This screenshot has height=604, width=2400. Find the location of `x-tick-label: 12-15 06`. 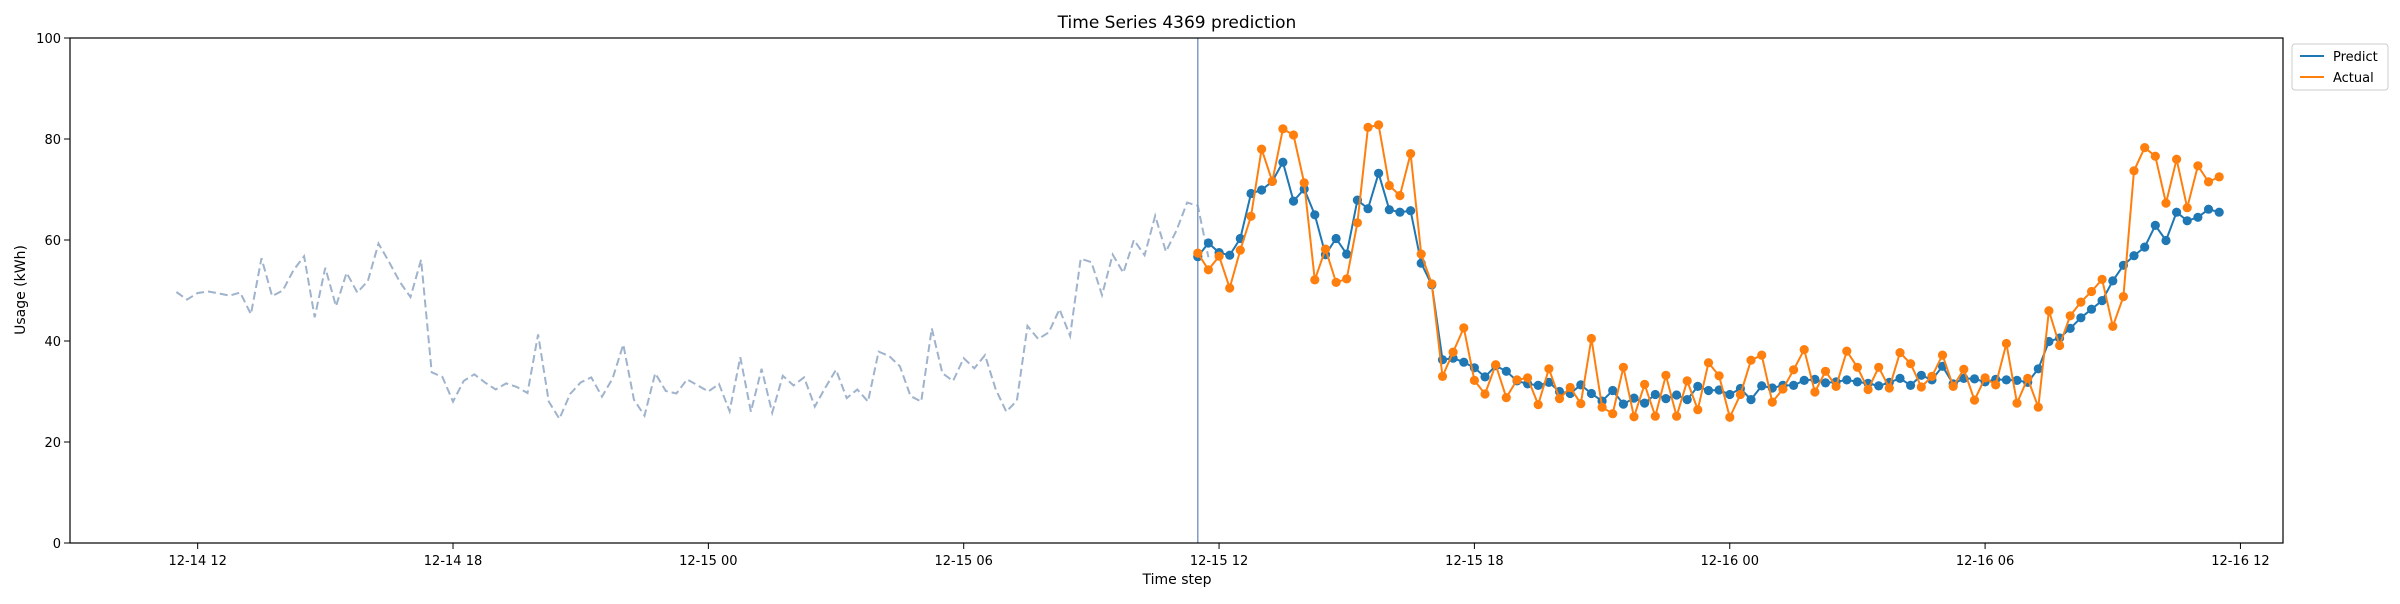

x-tick-label: 12-15 06 is located at coordinates (963, 561).